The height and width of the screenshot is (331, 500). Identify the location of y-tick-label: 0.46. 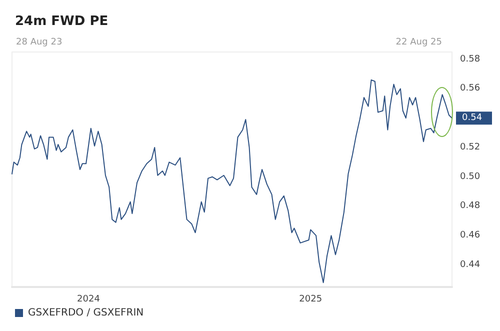
(470, 235).